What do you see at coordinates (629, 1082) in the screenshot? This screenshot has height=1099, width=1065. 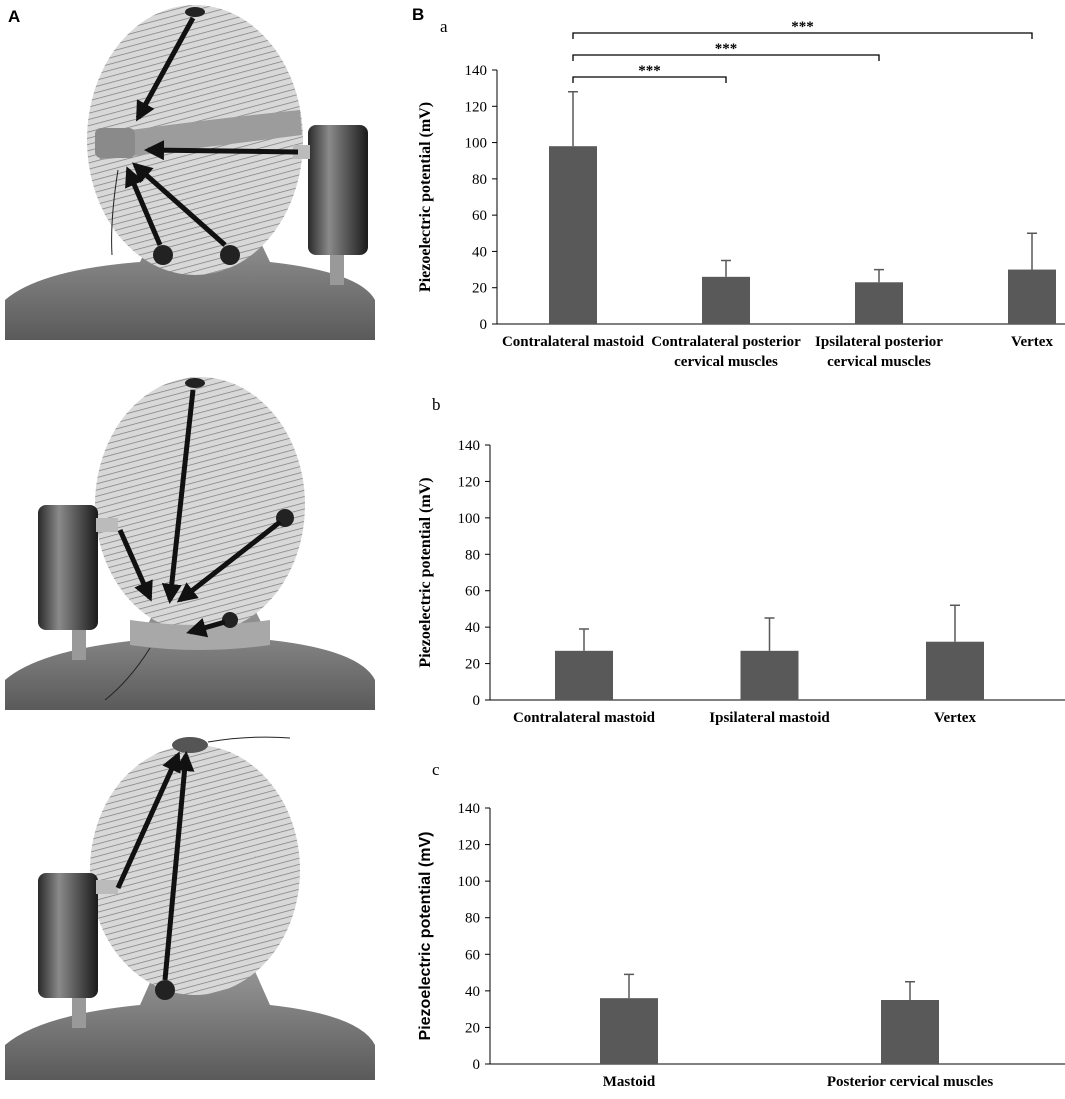 I see `x-tick-label: Mastoid` at bounding box center [629, 1082].